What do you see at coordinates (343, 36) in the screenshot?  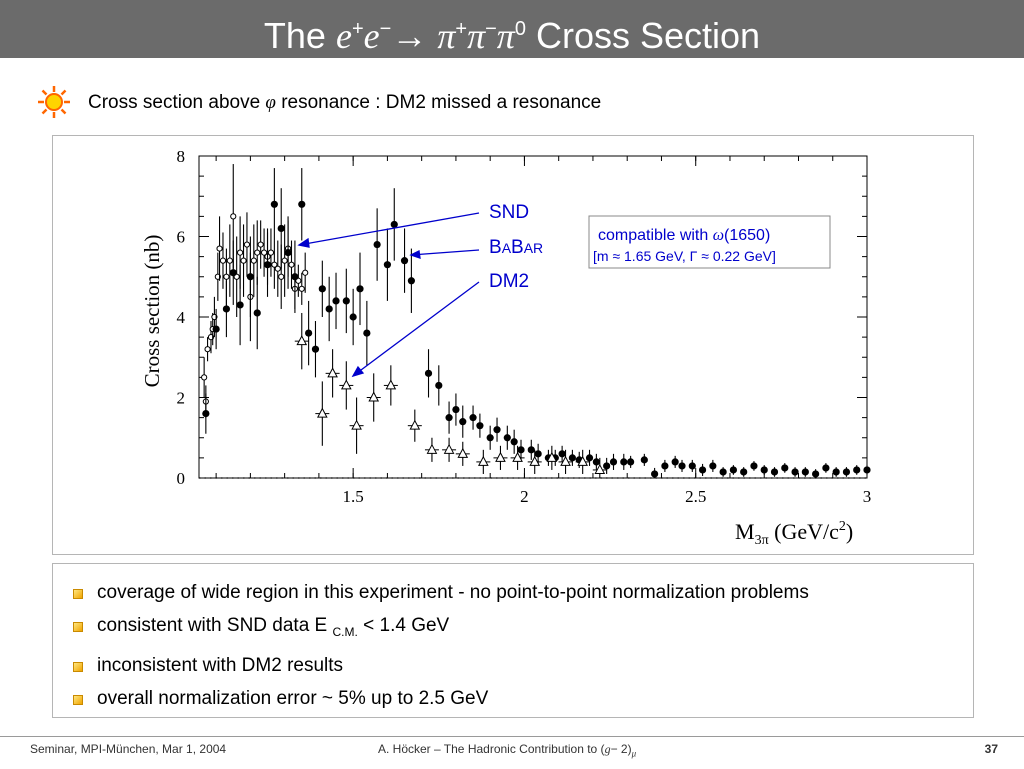 I see `title-e: e` at bounding box center [343, 36].